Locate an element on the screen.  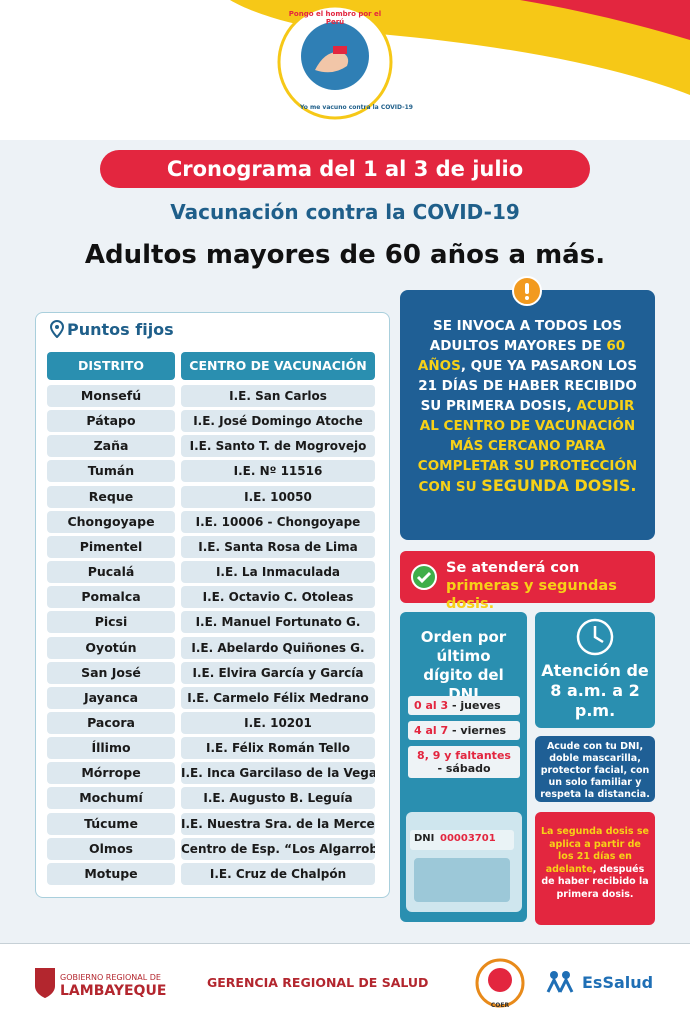
dni-item: 8, 9 y faltantes - sábado is located at coordinates (464, 762).